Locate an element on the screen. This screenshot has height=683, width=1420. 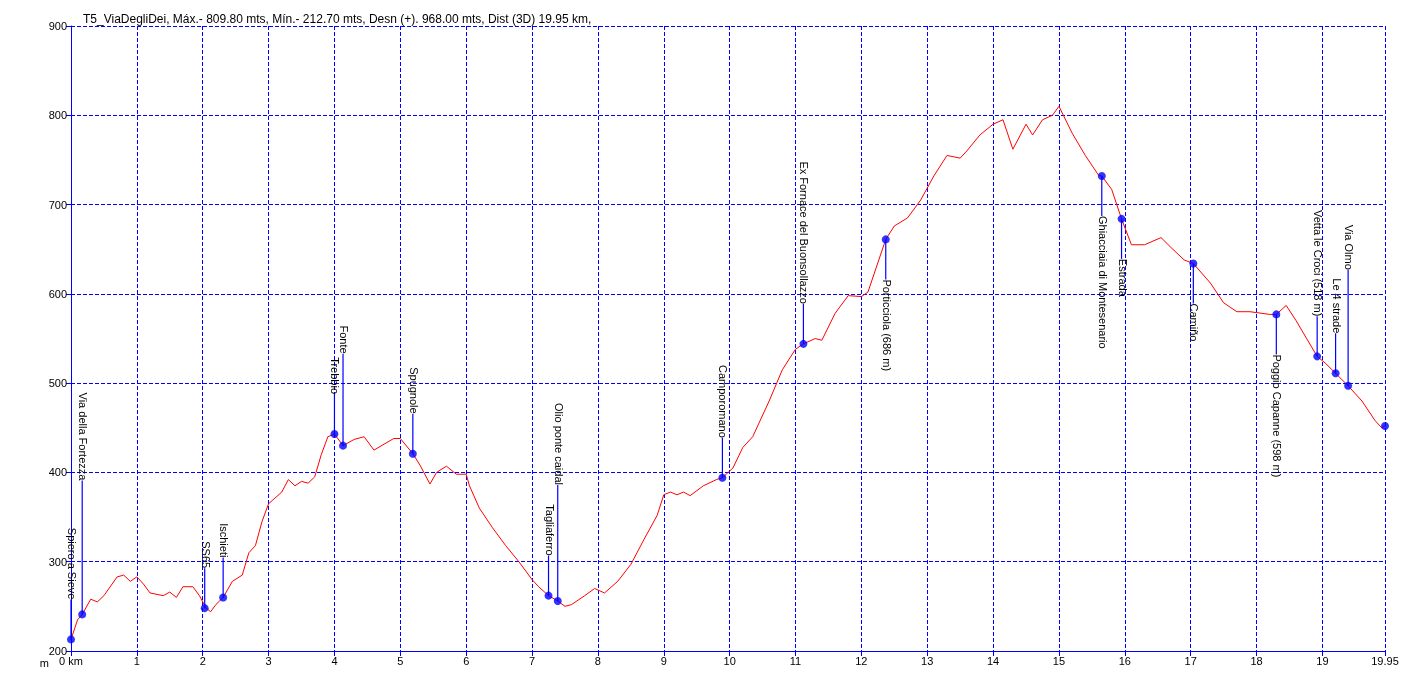
annotation: Via Olmo is located at coordinates (1349, 247).